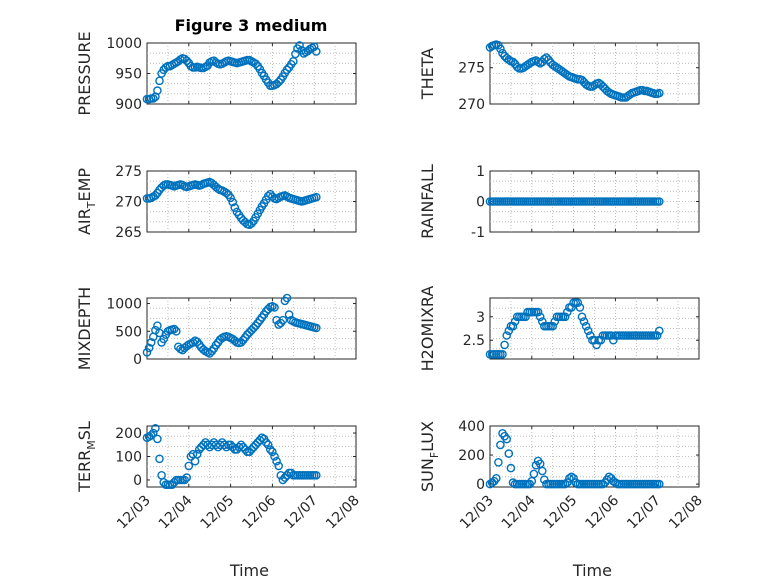 Image resolution: width=778 pixels, height=583 pixels. What do you see at coordinates (176, 512) in the screenshot?
I see `x-tick-label: 12/04` at bounding box center [176, 512].